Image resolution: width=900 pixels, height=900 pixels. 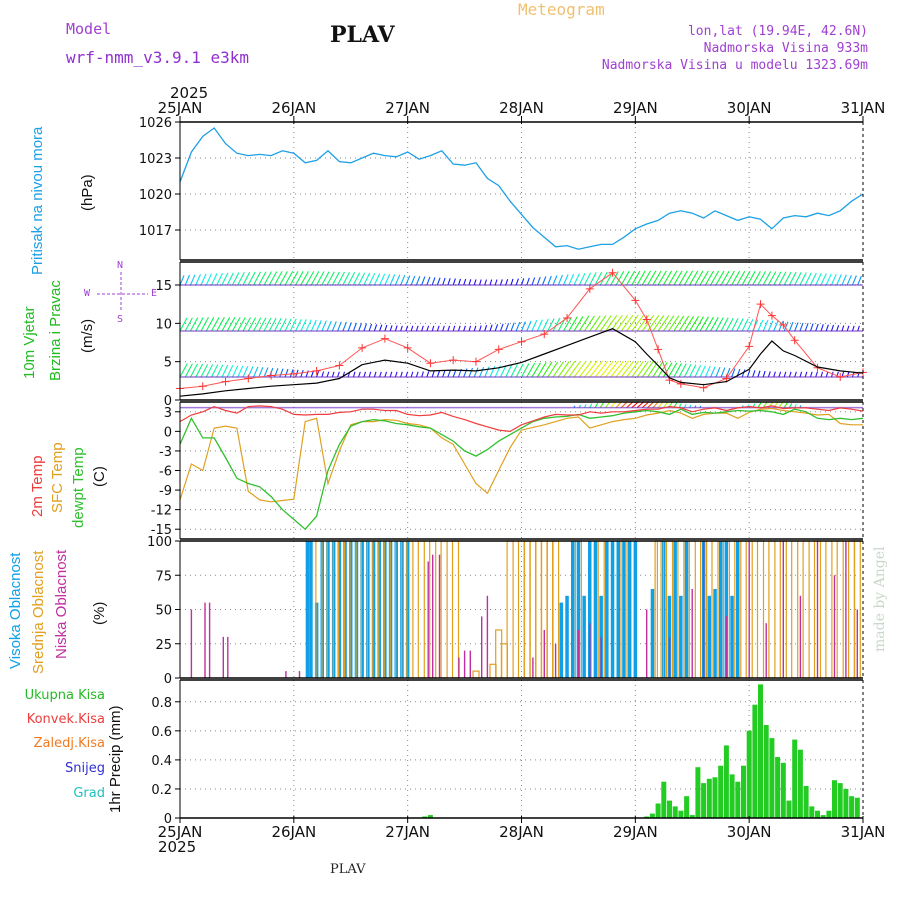 I want to click on y-tick-label: -12, so click(x=161, y=511).